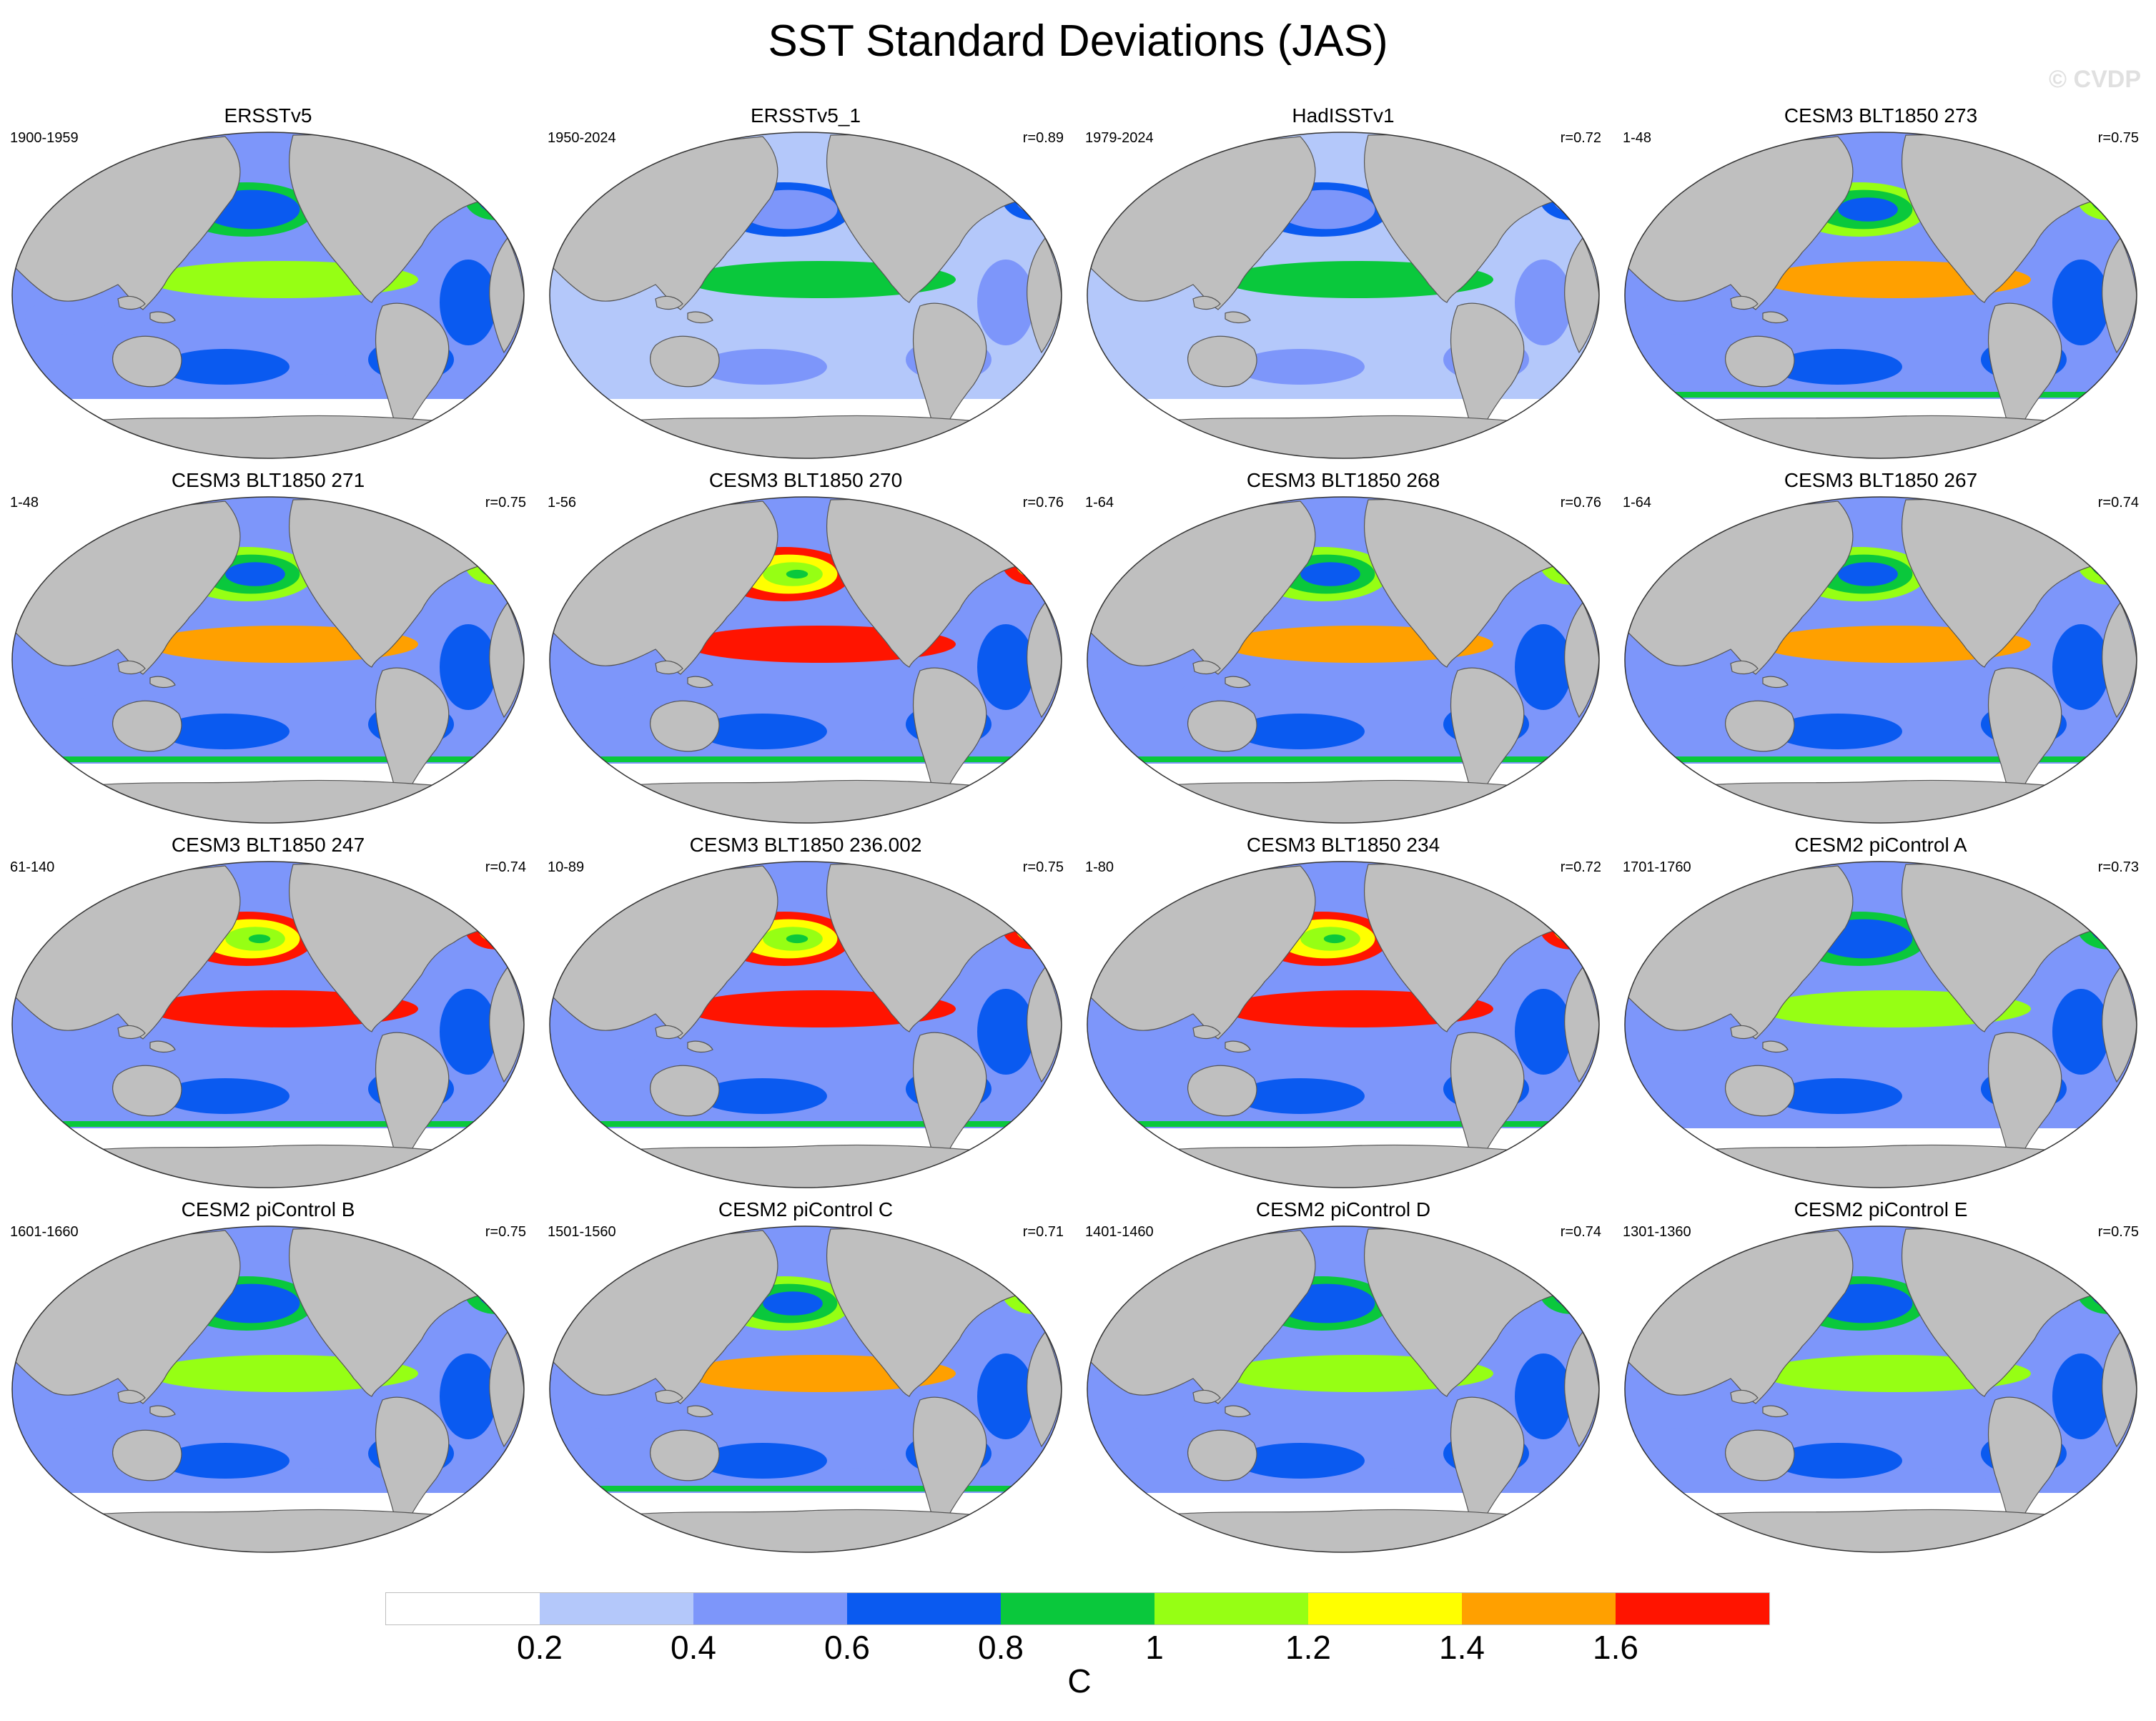  I want to click on panel-title: CESM2 piControl B, so click(268, 1209).